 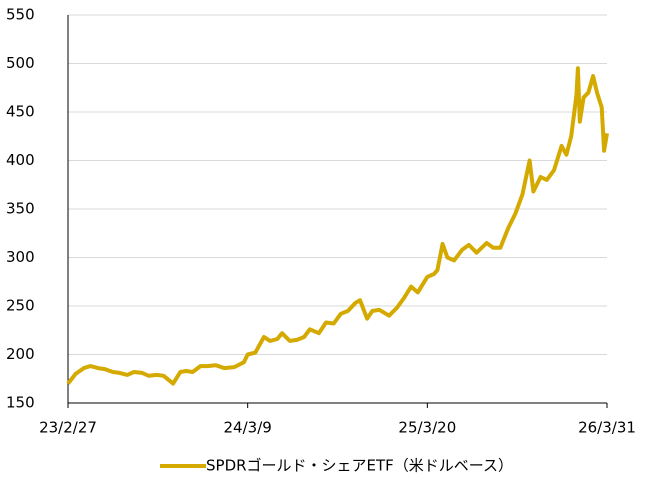 What do you see at coordinates (20, 354) in the screenshot?
I see `y-tick-label: 200` at bounding box center [20, 354].